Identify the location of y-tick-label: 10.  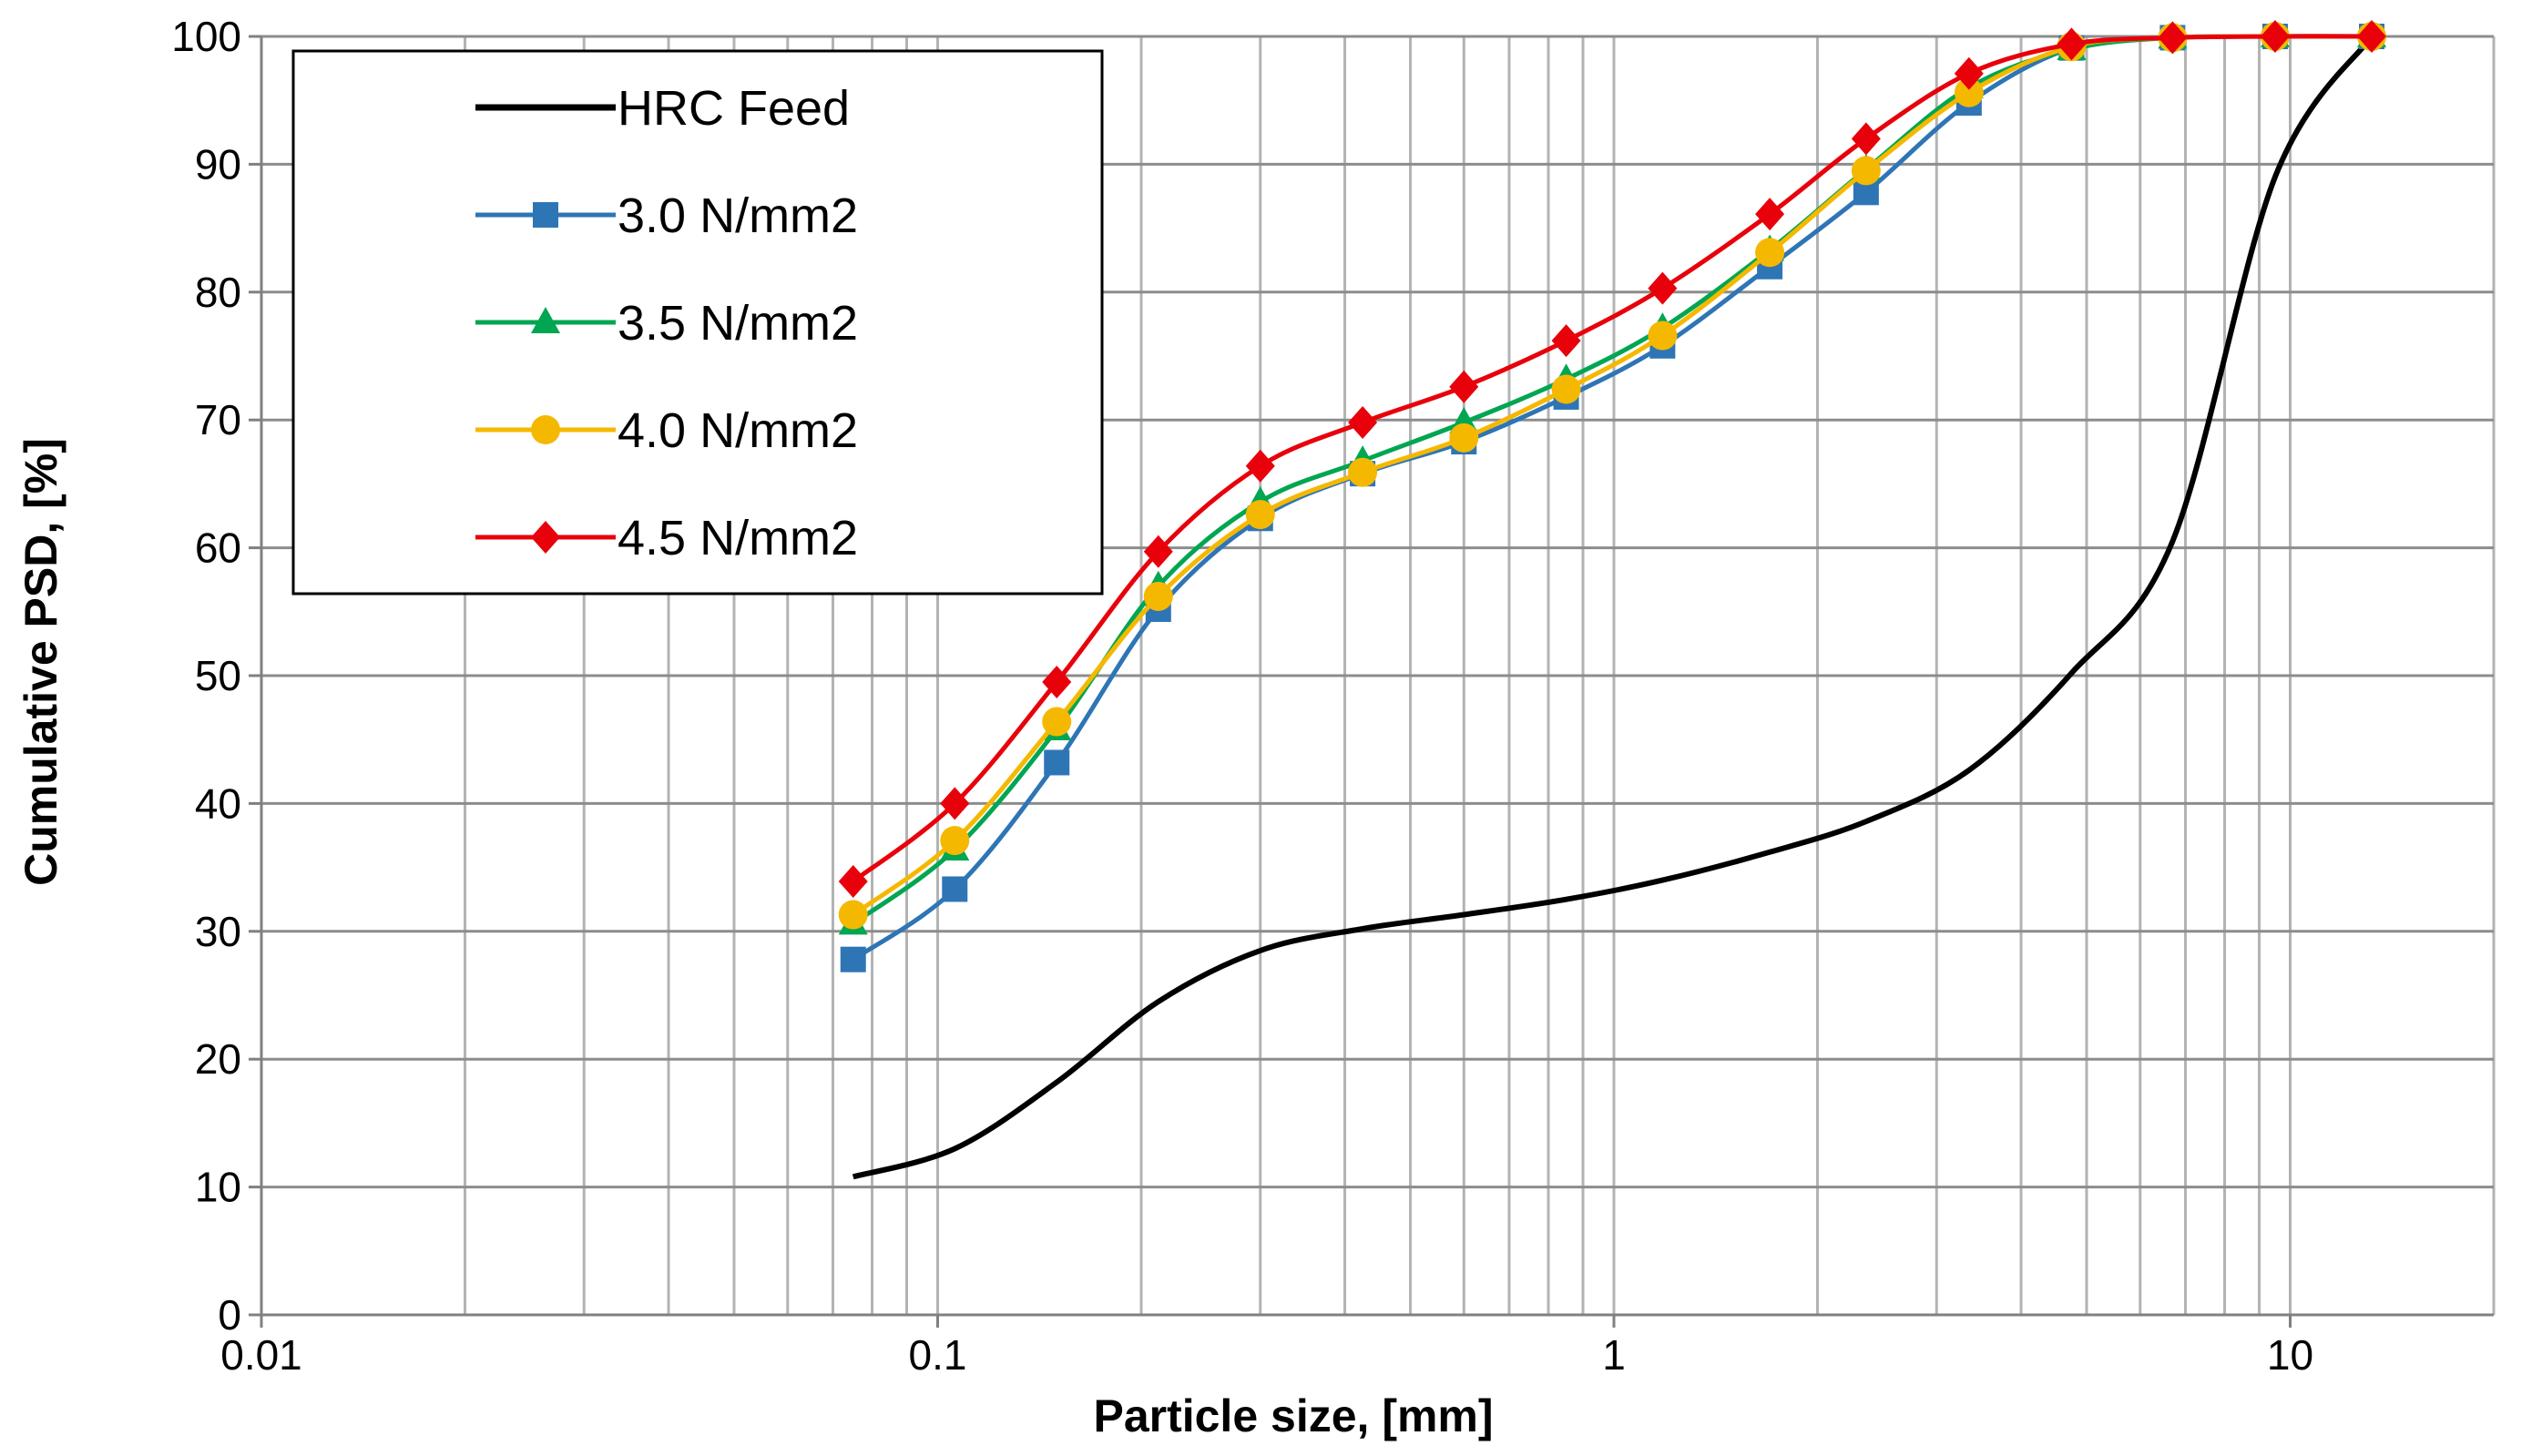
(218, 1187).